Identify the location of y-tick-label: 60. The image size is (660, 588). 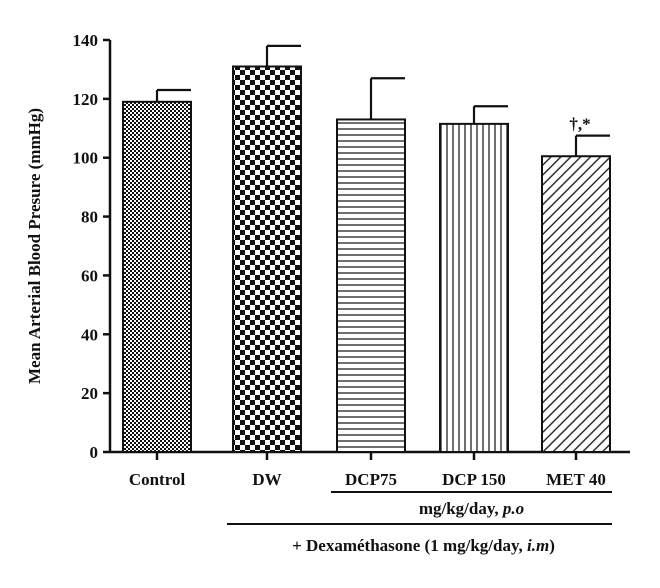
(89, 275).